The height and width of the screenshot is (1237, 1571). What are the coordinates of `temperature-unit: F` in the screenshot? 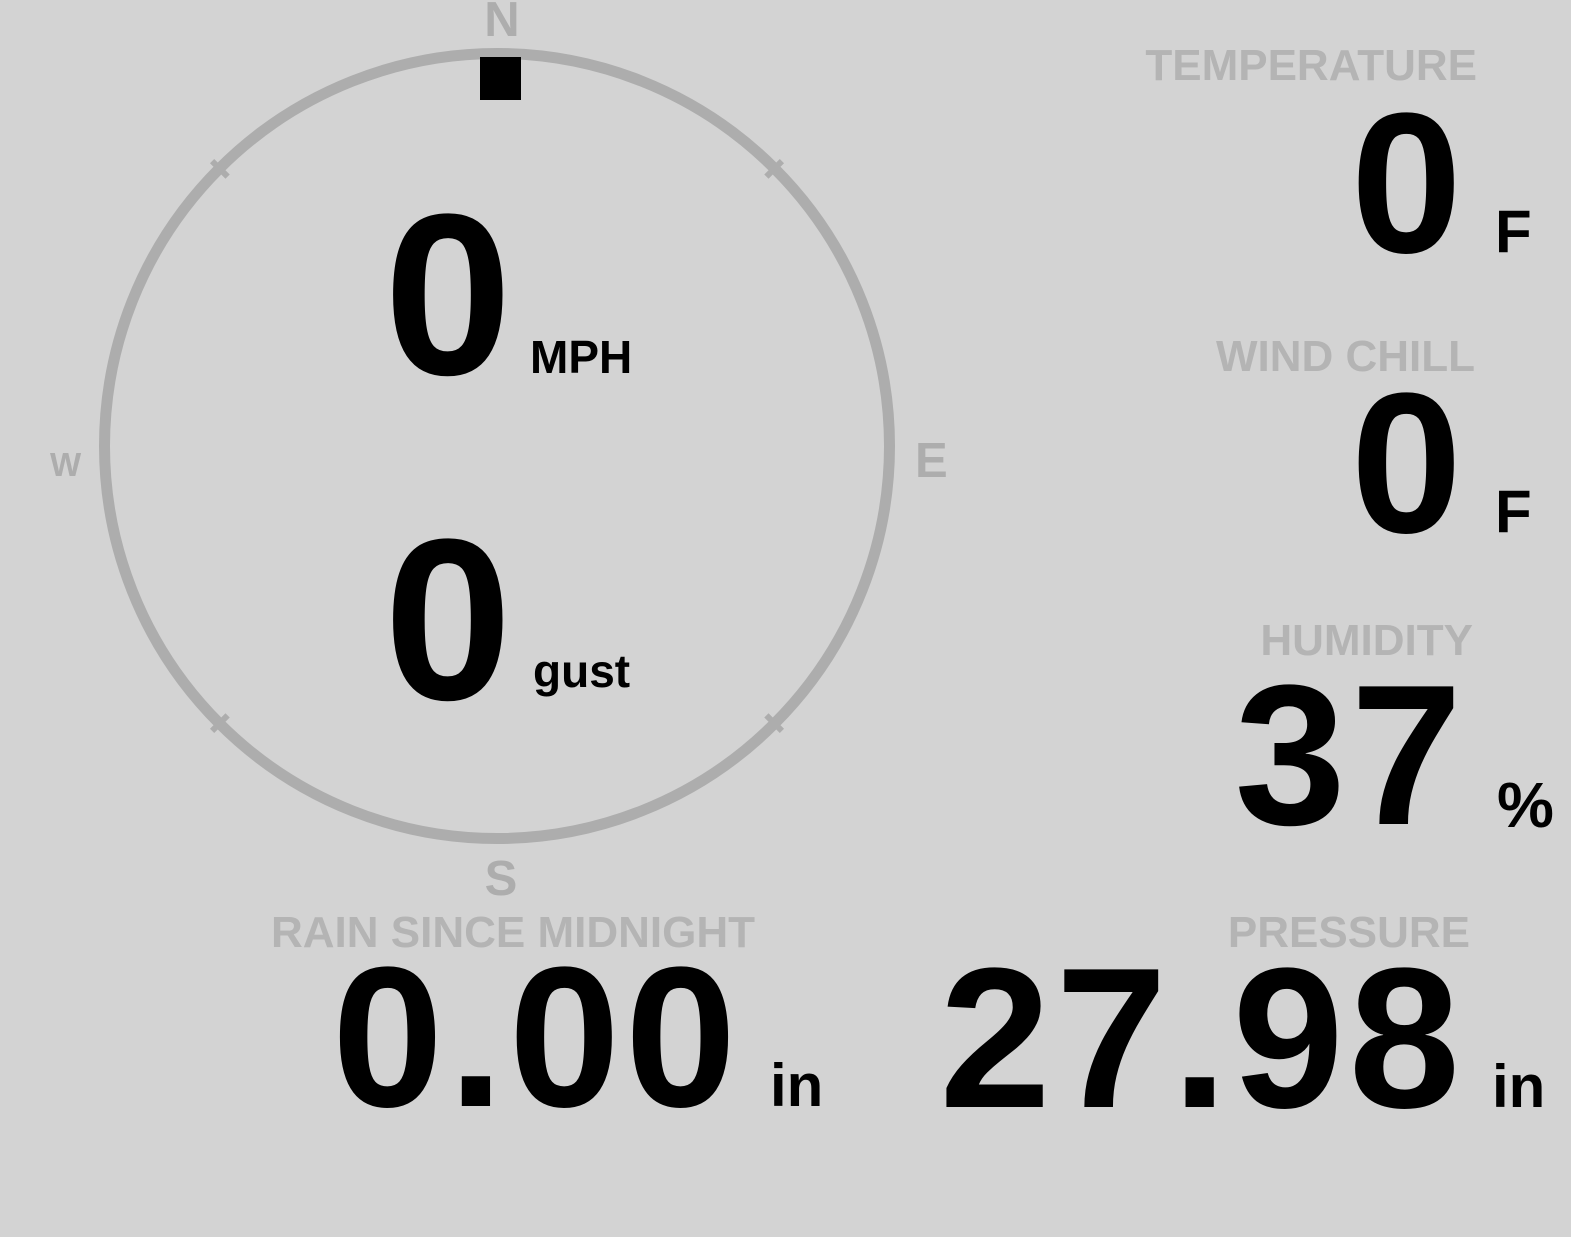 It's located at (1513, 231).